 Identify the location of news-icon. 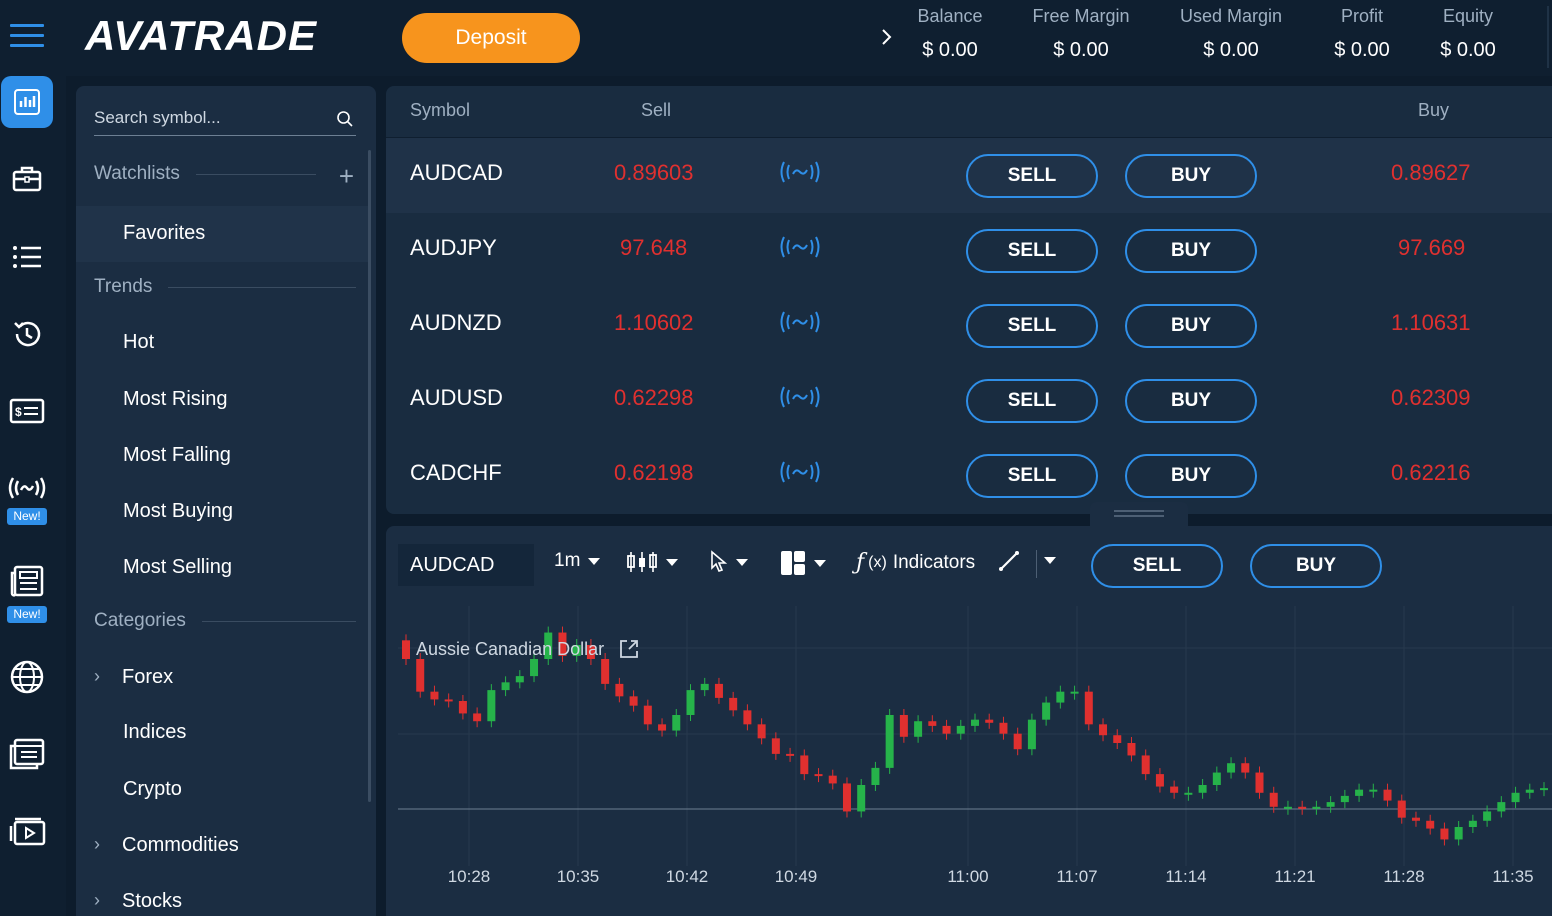
(27, 581).